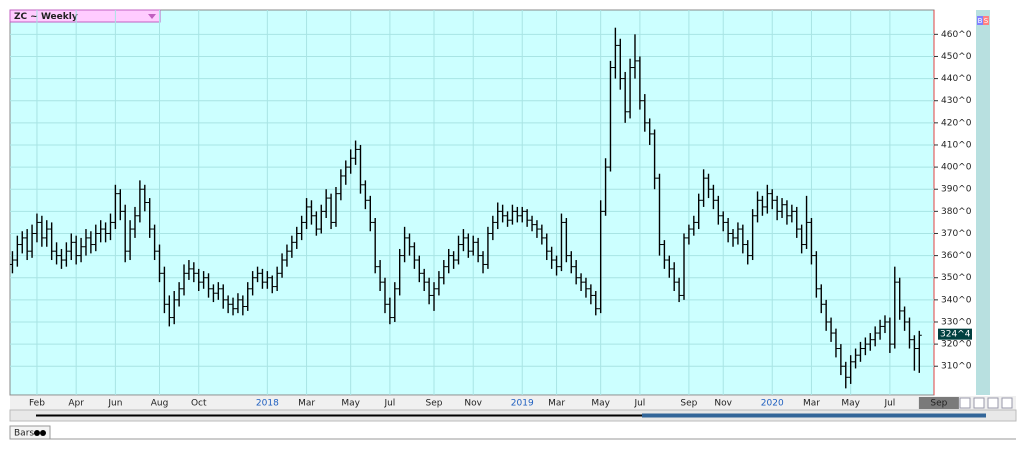  I want to click on last-price-label: 324^4, so click(955, 335).